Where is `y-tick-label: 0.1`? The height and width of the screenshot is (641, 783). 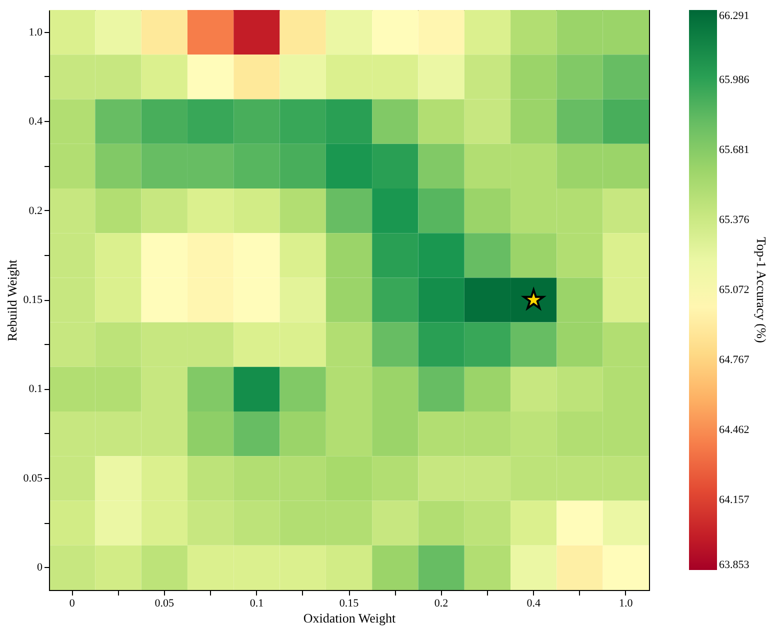
y-tick-label: 0.1 is located at coordinates (35, 389).